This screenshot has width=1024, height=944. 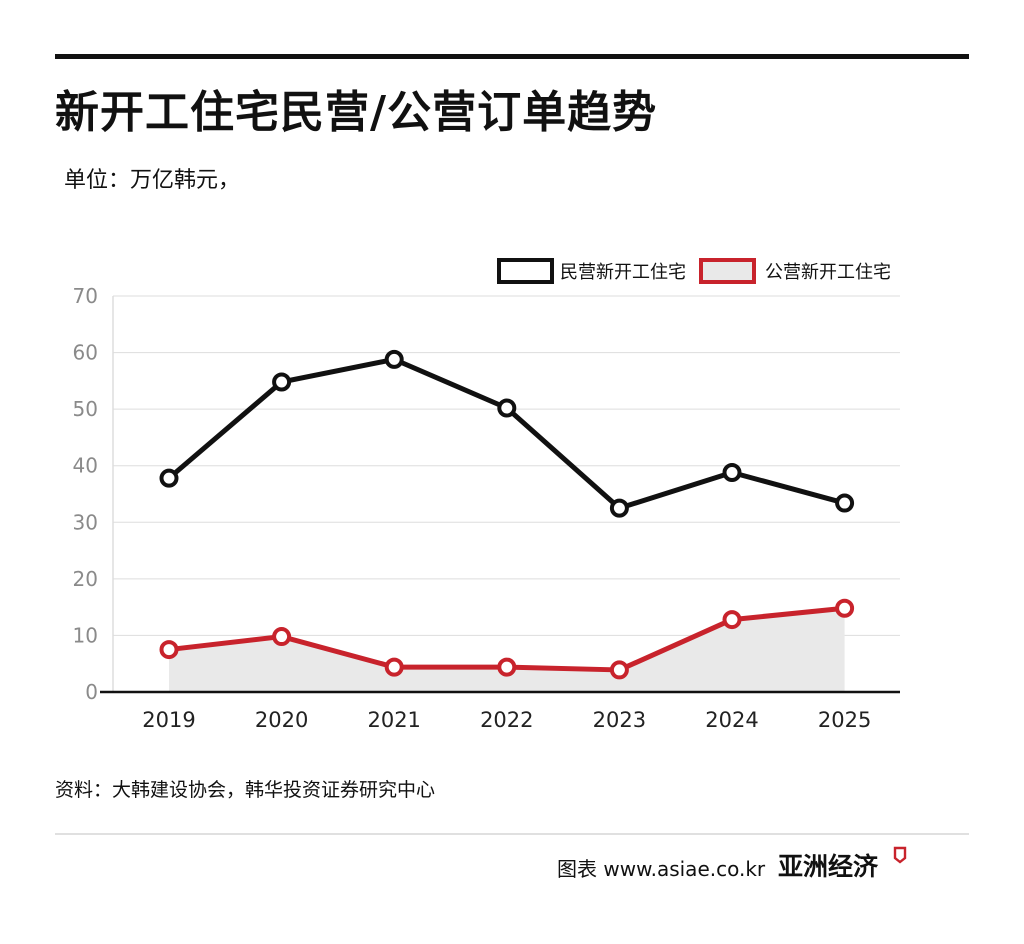 I want to click on x-tick-label: 2025, so click(x=844, y=720).